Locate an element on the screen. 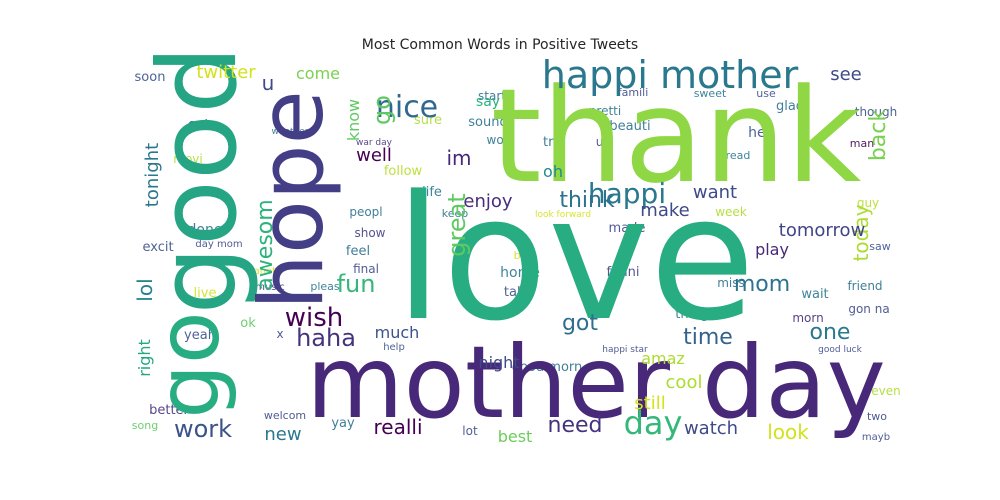 Image resolution: width=1000 pixels, height=500 pixels. filler-word: bed is located at coordinates (524, 255).